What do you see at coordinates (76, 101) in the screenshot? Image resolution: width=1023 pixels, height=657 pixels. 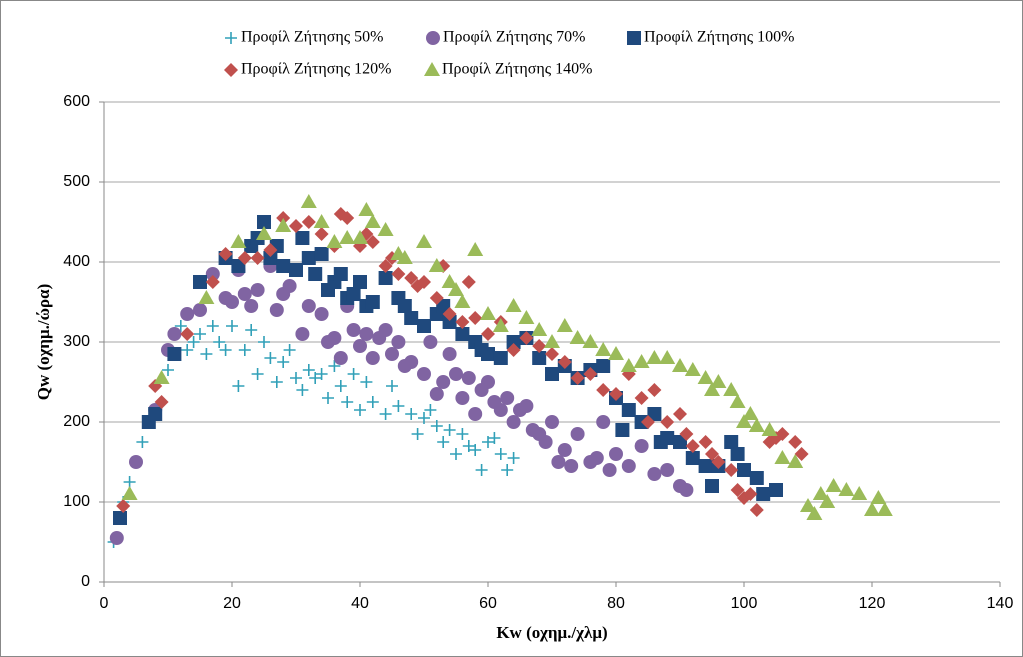 I see `y-tick-label: 600` at bounding box center [76, 101].